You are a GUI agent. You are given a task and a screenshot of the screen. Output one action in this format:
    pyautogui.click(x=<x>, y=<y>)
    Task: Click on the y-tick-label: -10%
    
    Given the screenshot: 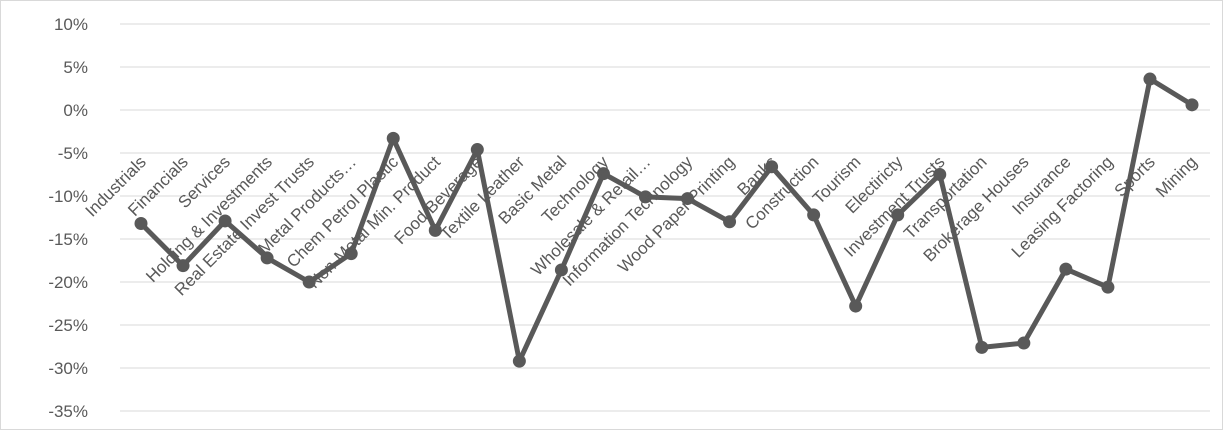 What is the action you would take?
    pyautogui.click(x=68, y=196)
    